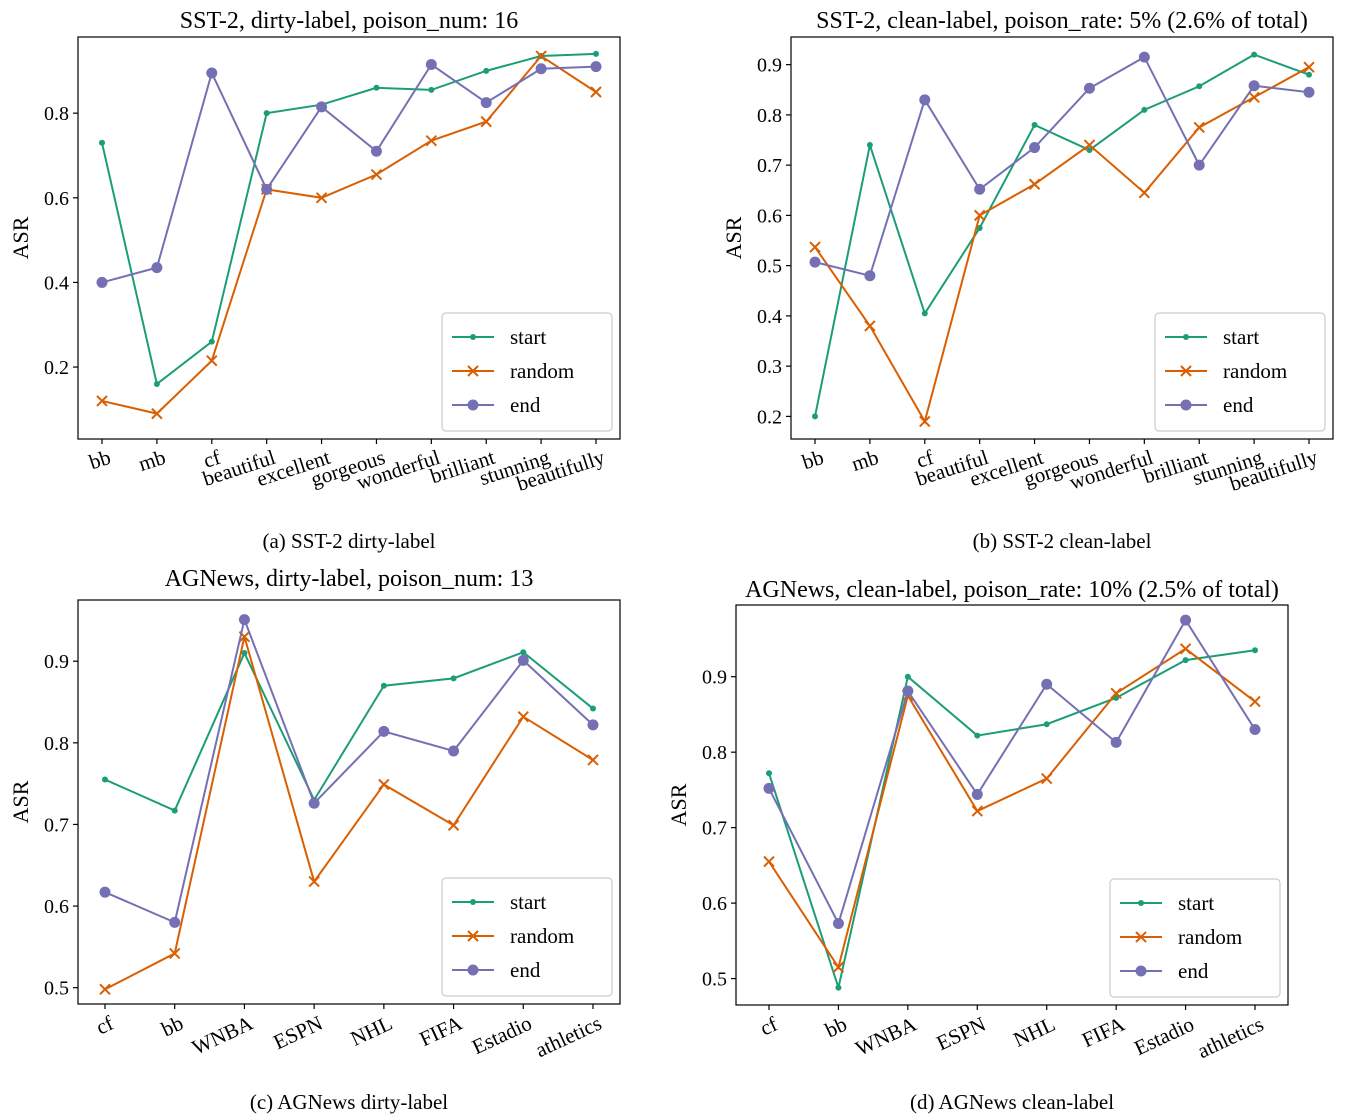  Describe the element at coordinates (349, 173) in the screenshot. I see `series-line-end` at that location.